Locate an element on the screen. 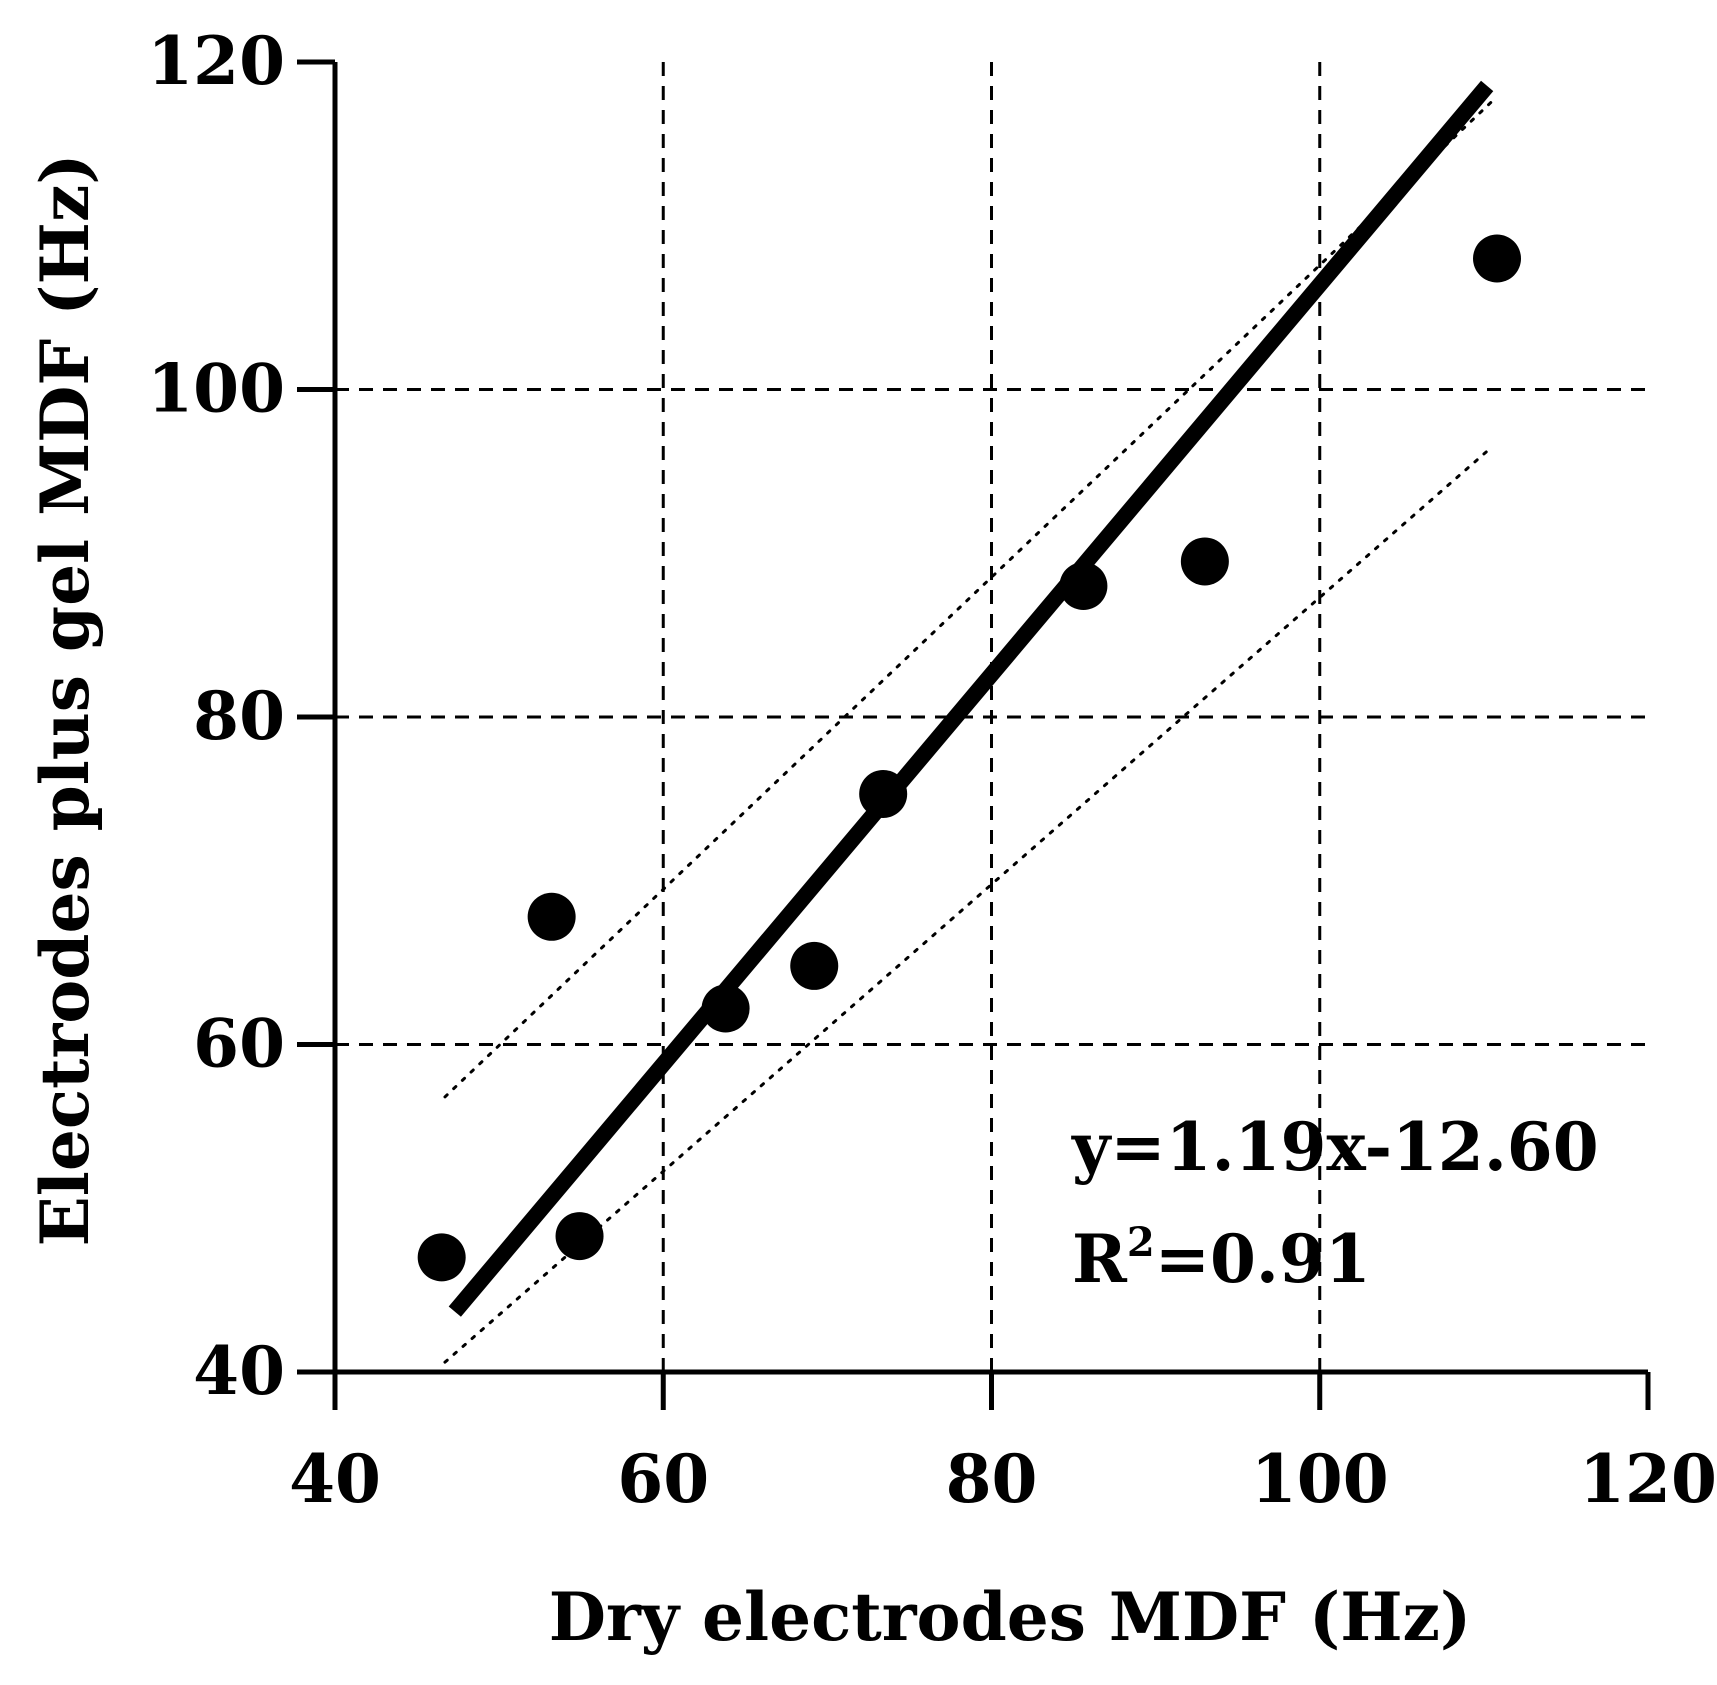 The image size is (1717, 1685). r2-prefix: R is located at coordinates (1100, 1259).